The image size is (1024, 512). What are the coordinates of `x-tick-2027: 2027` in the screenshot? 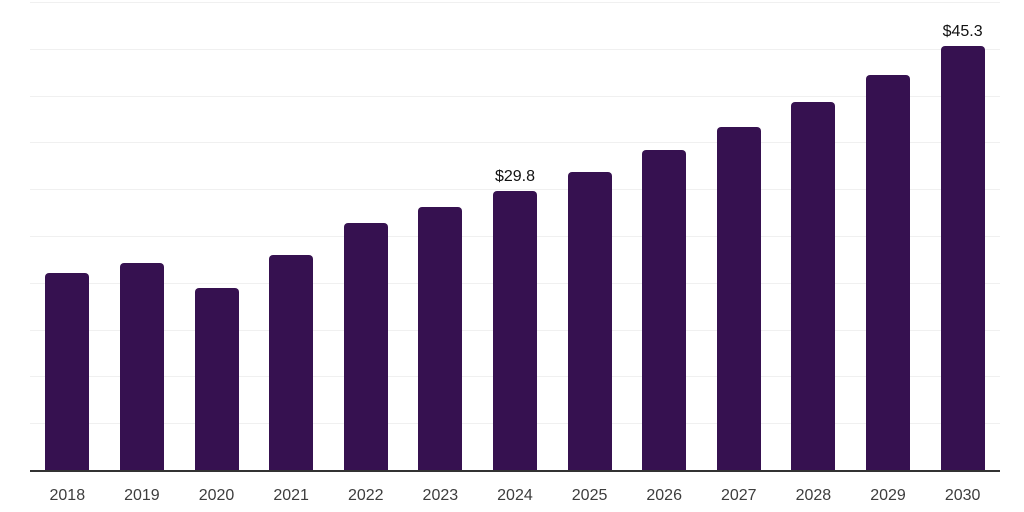 It's located at (738, 495).